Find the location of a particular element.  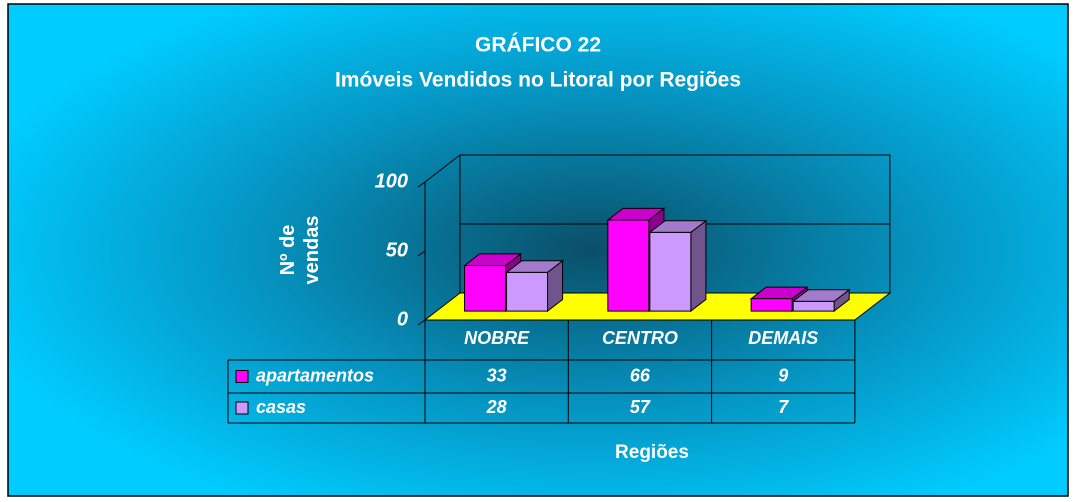

table-value: 57 is located at coordinates (640, 407).